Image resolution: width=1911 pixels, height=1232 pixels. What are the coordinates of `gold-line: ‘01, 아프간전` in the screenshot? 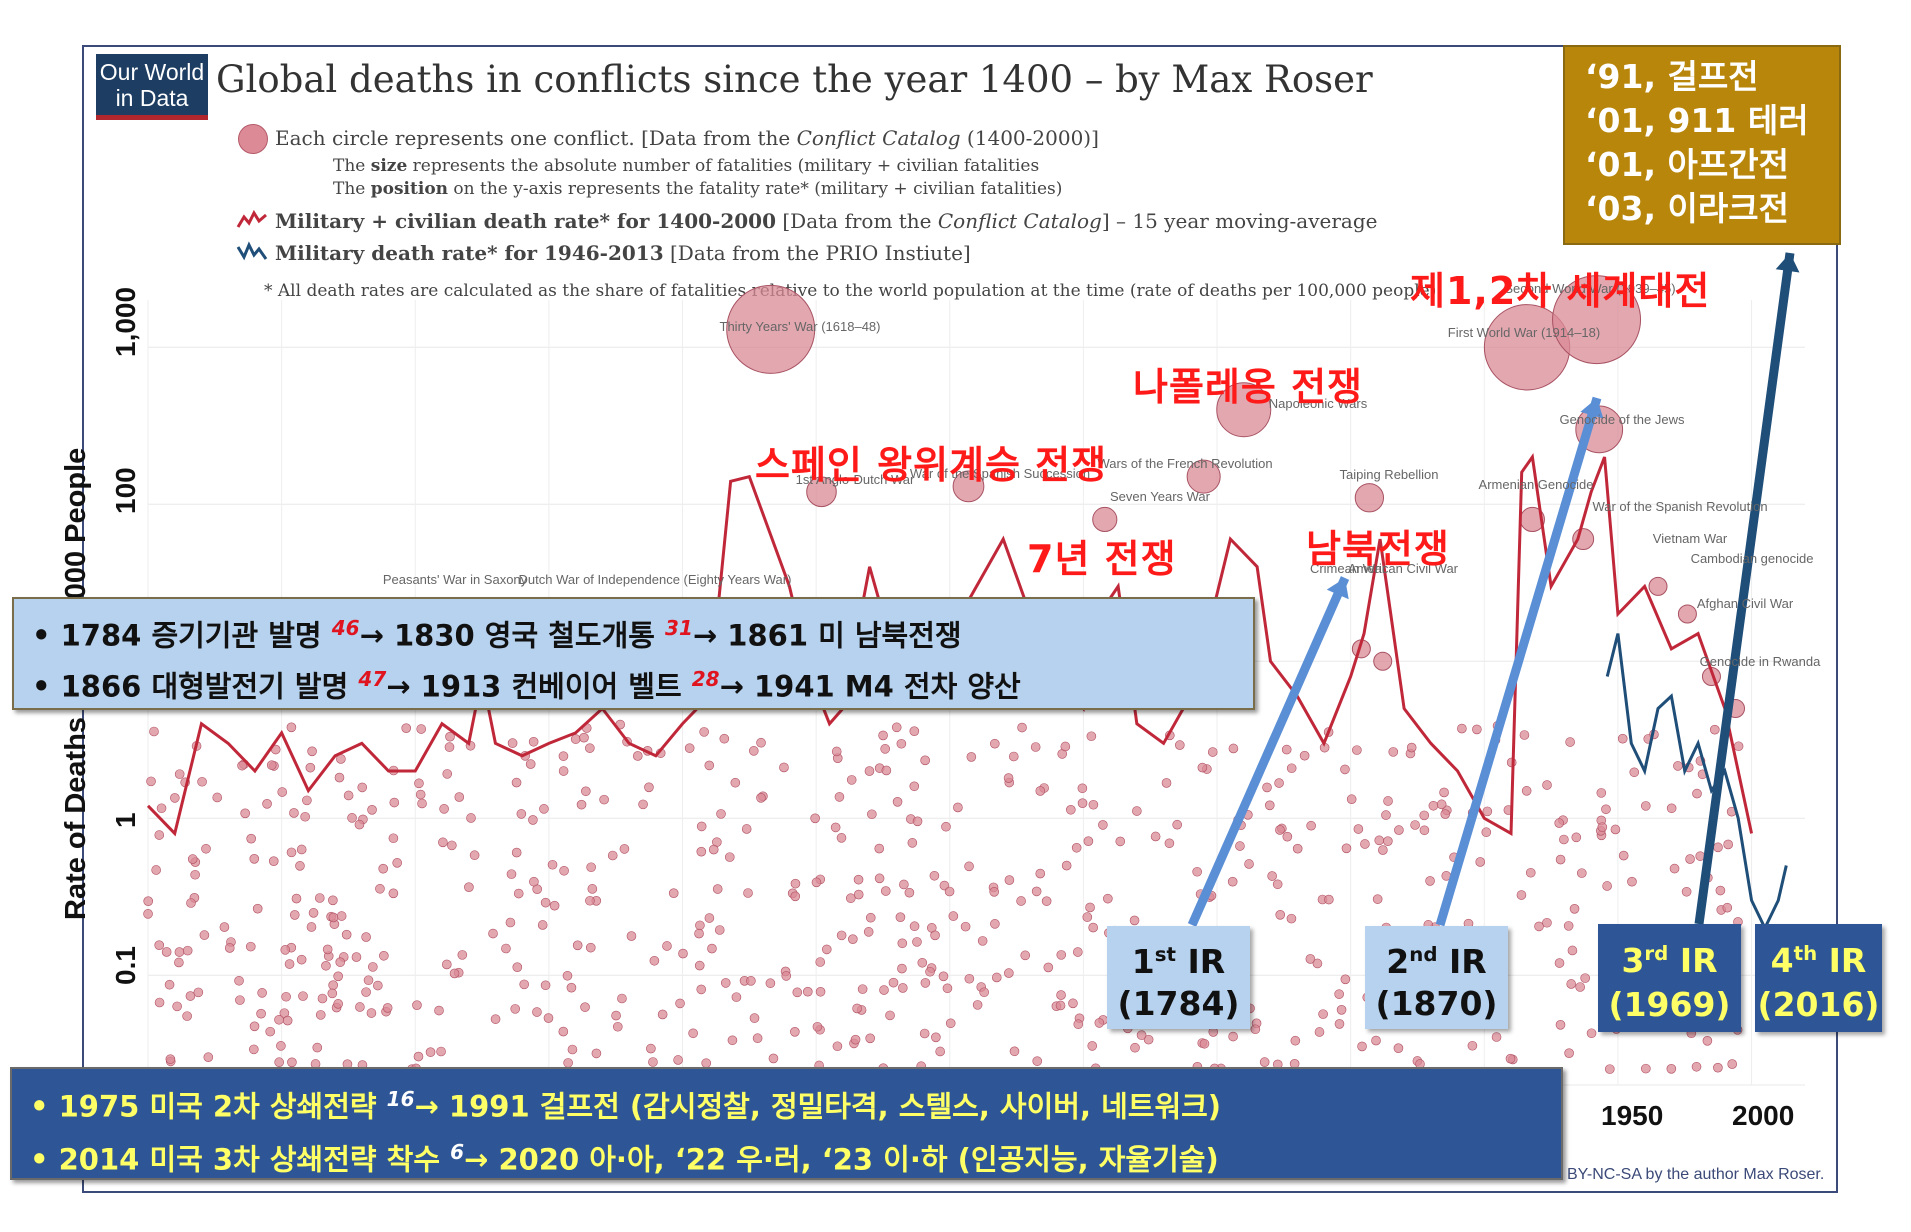 It's located at (1687, 164).